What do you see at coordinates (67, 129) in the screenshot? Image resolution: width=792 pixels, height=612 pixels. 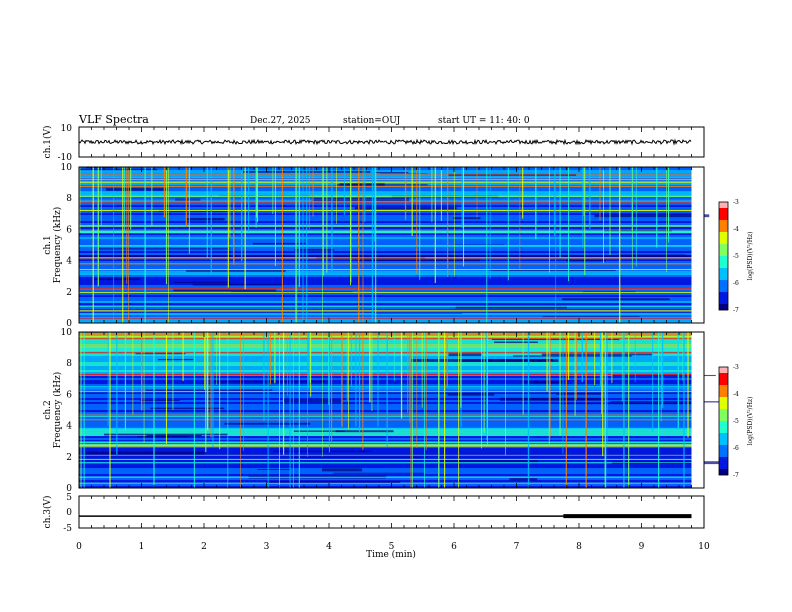 I see `ch1-ytick-top: 10` at bounding box center [67, 129].